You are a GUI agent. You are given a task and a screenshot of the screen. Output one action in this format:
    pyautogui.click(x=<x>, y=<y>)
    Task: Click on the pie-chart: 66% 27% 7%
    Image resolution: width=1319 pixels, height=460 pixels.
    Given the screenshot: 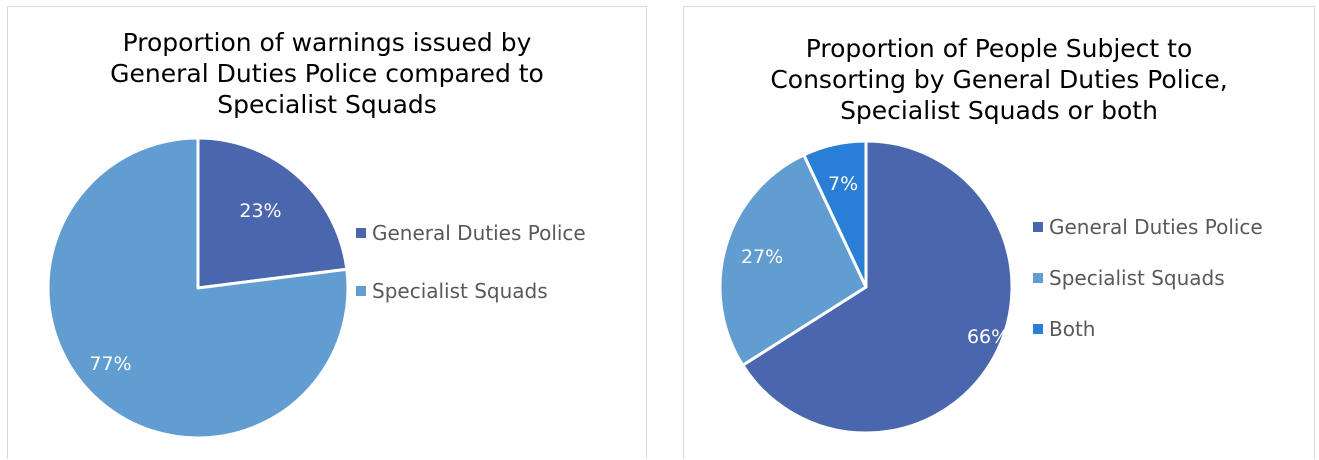 What is the action you would take?
    pyautogui.click(x=866, y=287)
    